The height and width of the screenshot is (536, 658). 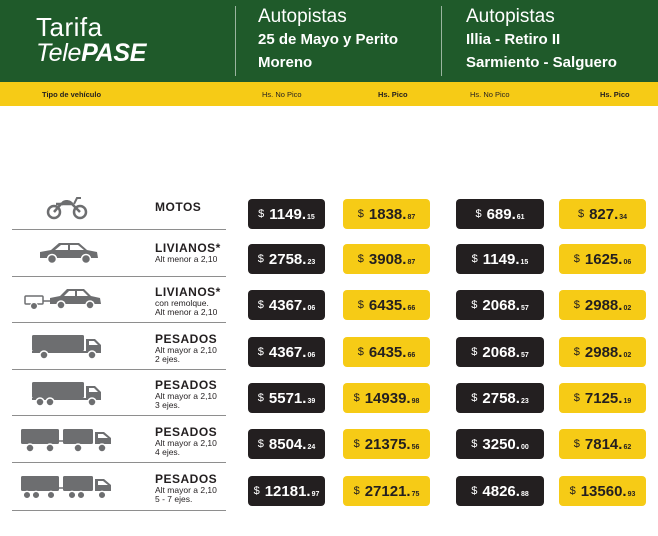 I want to click on price-cents: 87, so click(x=411, y=262).